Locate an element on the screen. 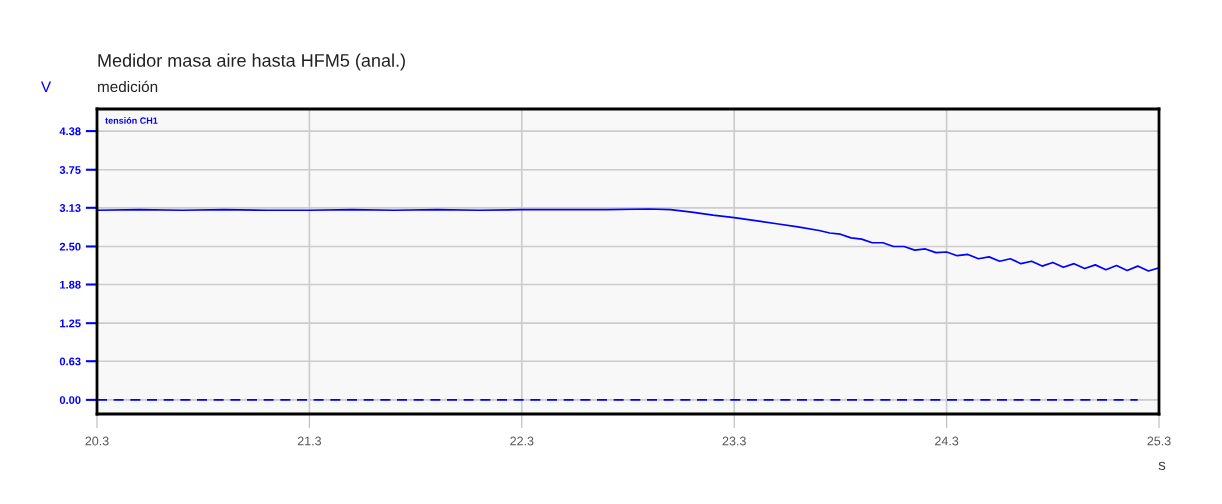 Image resolution: width=1222 pixels, height=504 pixels. x-tick-label: 23.3 is located at coordinates (734, 441).